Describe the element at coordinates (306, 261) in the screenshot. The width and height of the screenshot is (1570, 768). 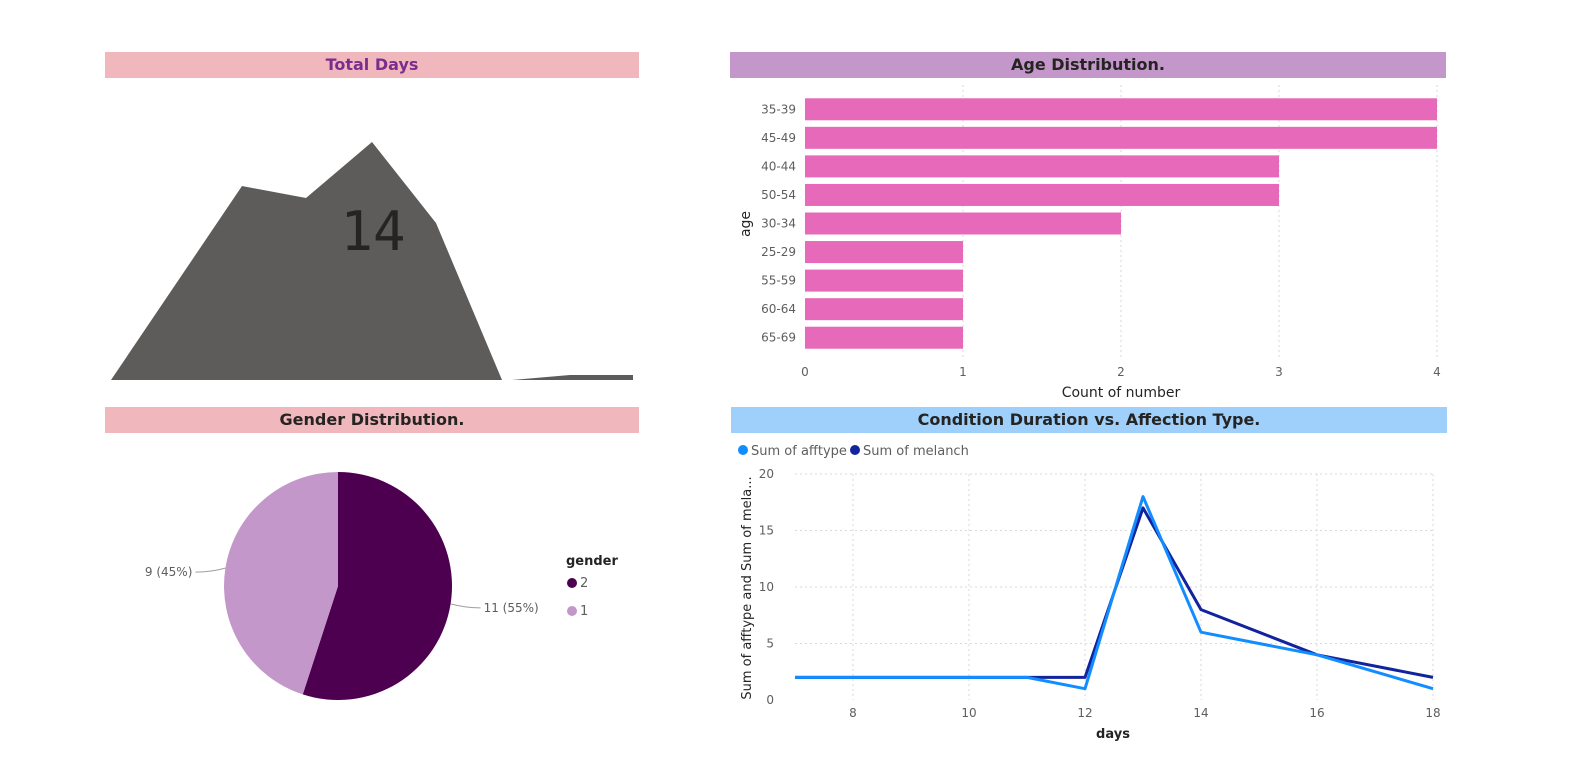
I see `area-series-main` at that location.